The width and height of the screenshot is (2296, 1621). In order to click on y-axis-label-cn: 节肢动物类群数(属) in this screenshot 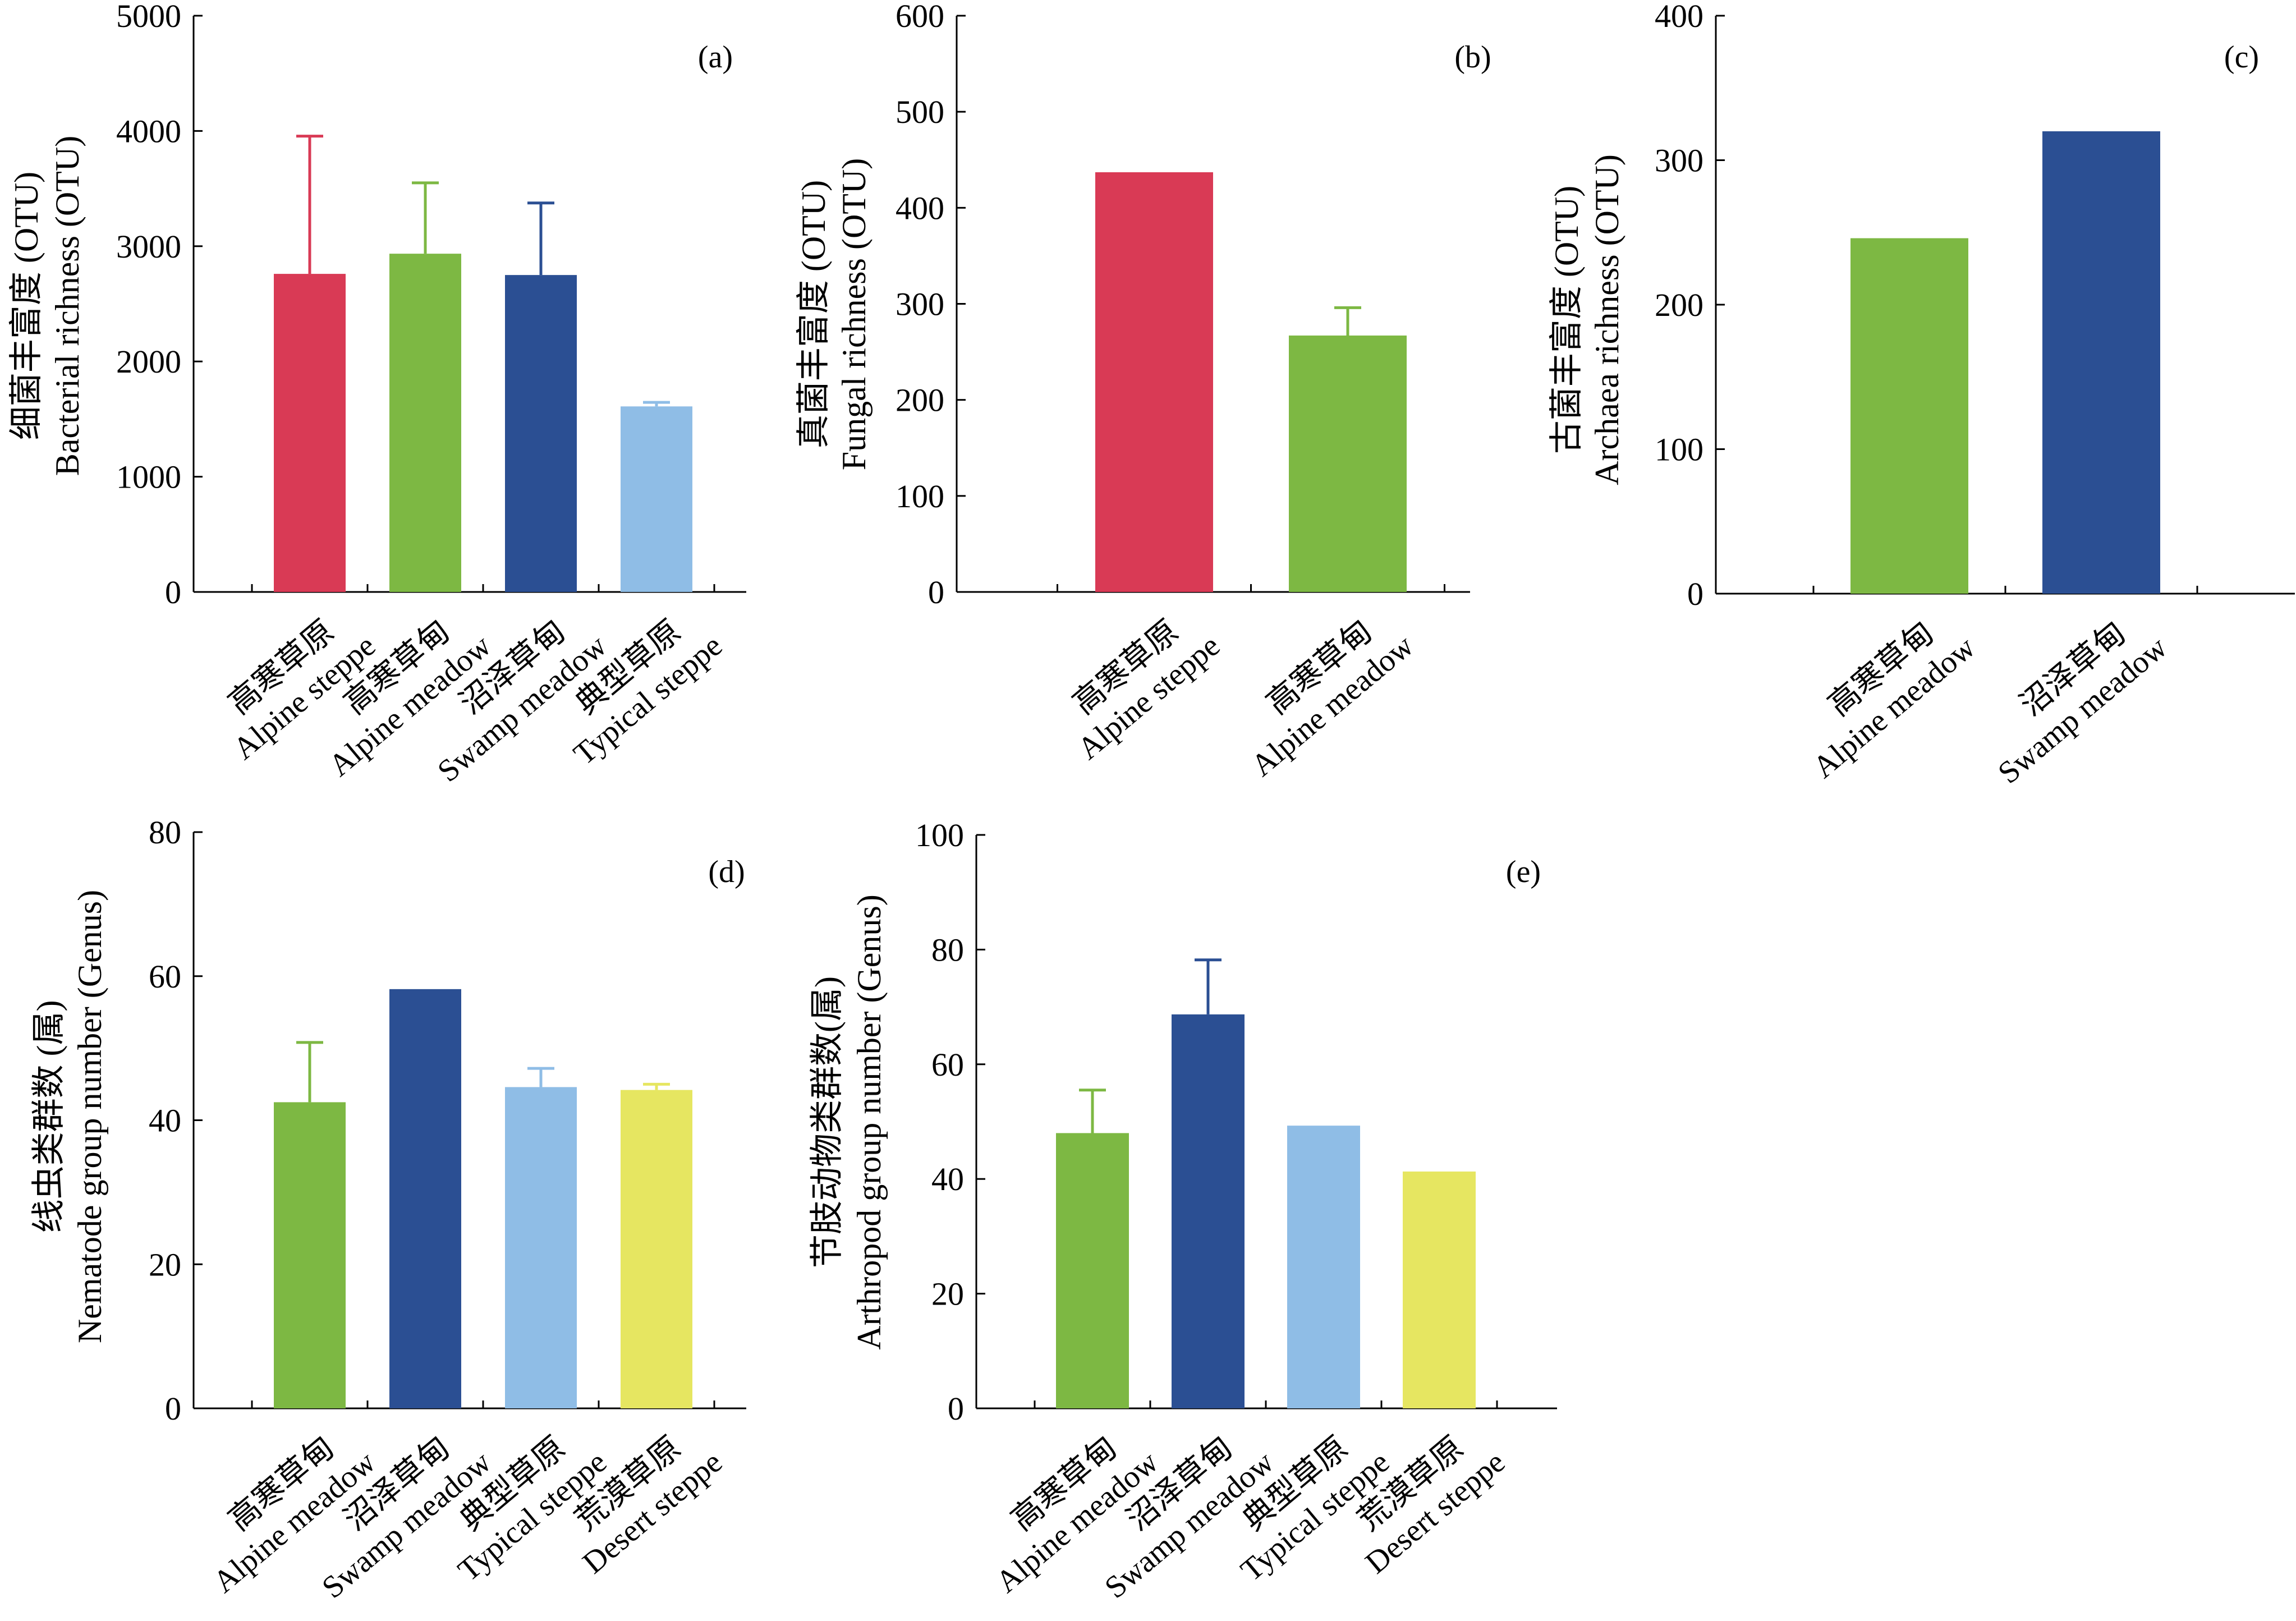, I will do `click(827, 1122)`.